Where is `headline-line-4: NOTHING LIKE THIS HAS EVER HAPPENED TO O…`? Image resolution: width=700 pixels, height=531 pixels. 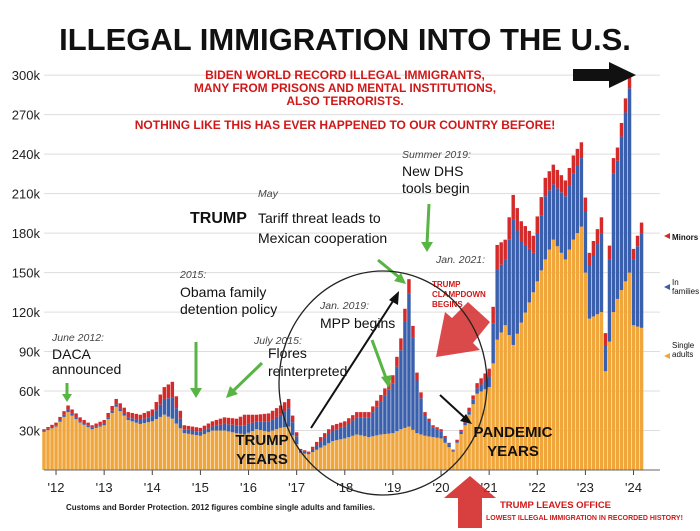 headline-line-4: NOTHING LIKE THIS HAS EVER HAPPENED TO O… is located at coordinates (345, 125).